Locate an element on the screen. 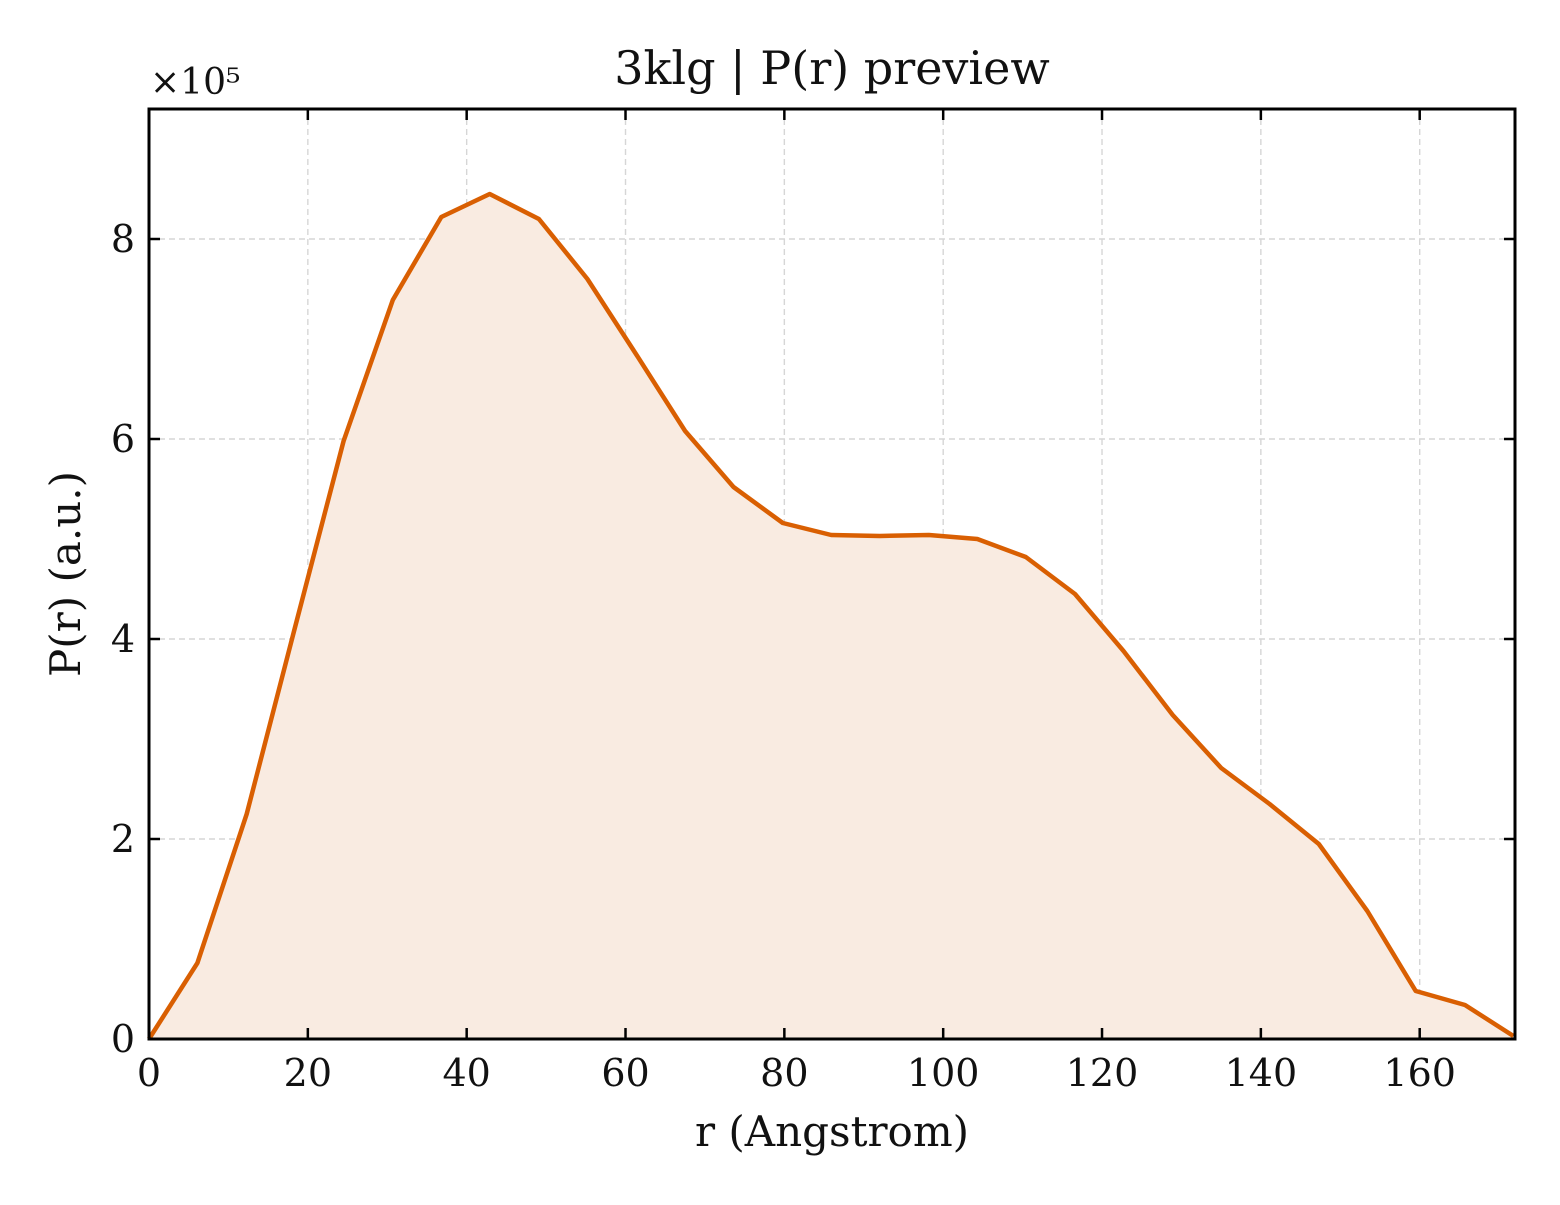 This screenshot has width=1560, height=1205. x-axis-label: r (Angstrom) is located at coordinates (832, 1131).